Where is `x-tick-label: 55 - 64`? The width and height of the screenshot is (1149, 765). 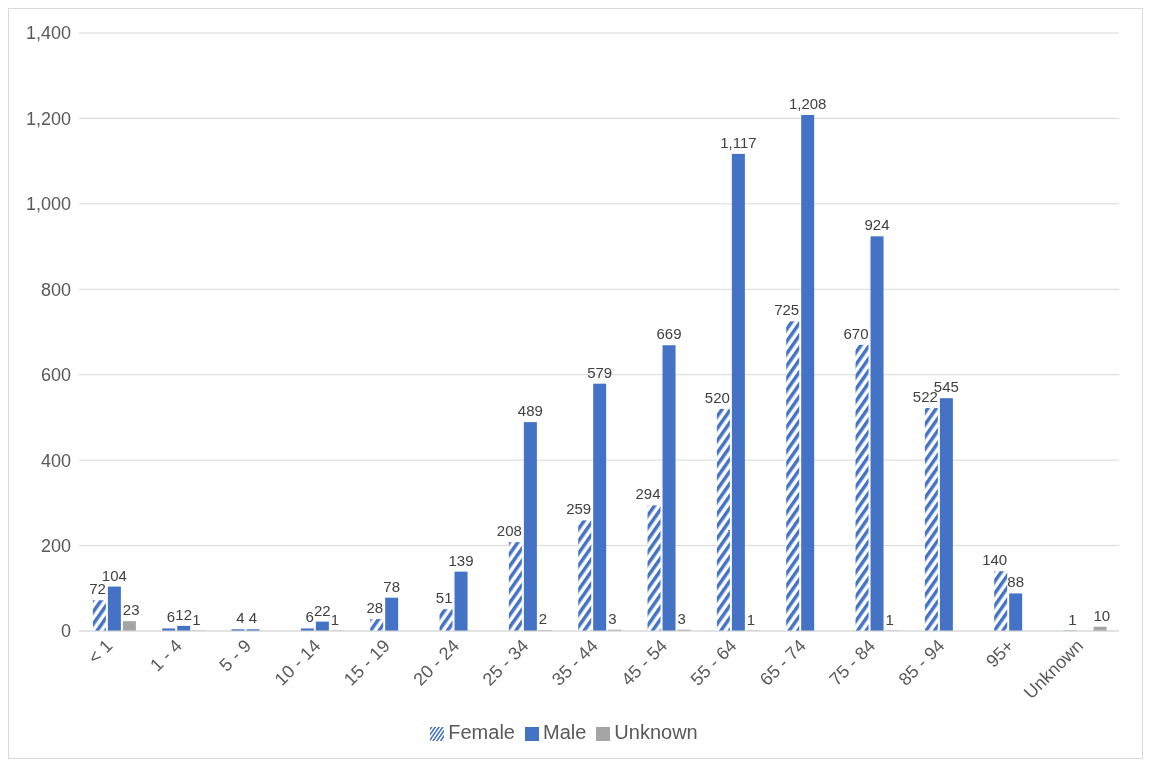 x-tick-label: 55 - 64 is located at coordinates (713, 662).